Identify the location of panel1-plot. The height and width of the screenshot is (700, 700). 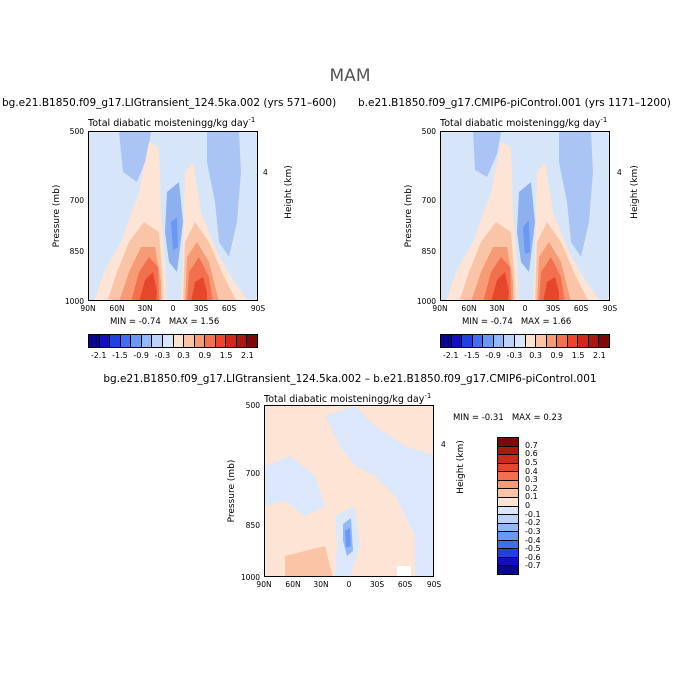
(173, 216).